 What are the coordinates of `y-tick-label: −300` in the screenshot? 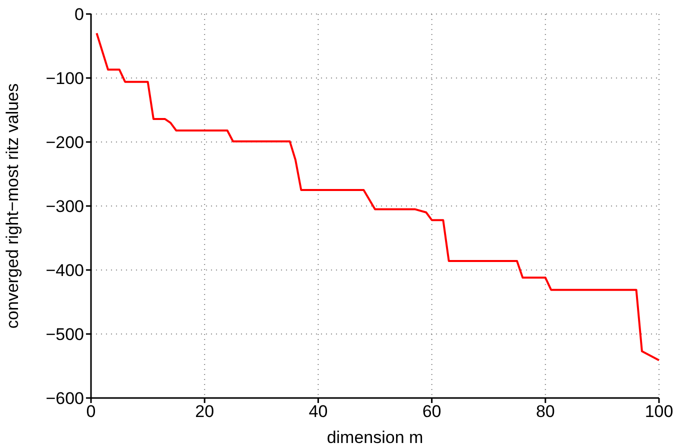 It's located at (65, 206).